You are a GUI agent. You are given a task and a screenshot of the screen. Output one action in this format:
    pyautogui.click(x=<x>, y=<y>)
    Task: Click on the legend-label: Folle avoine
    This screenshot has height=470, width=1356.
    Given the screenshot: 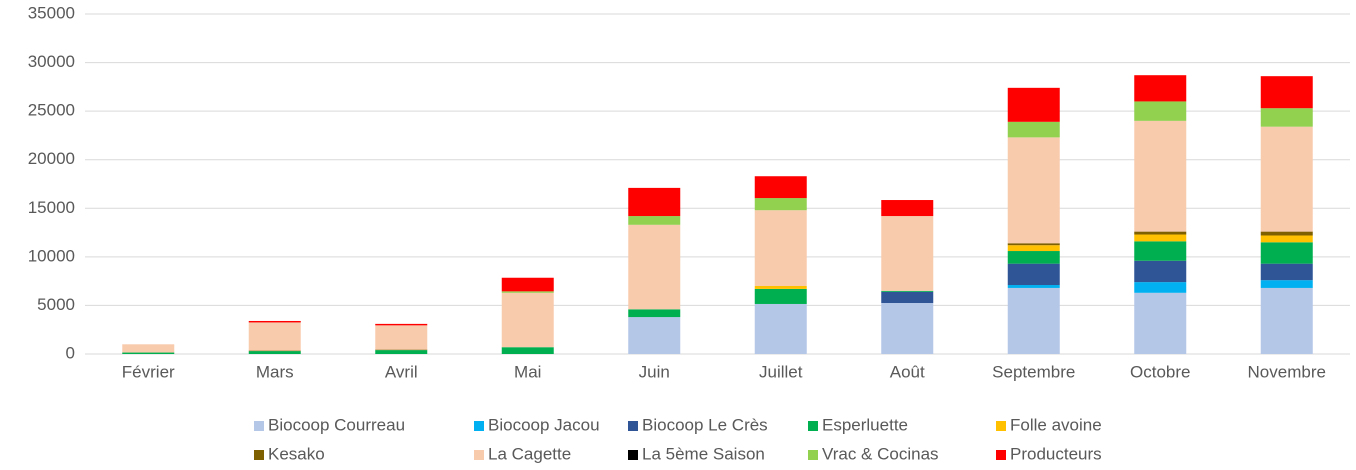 What is the action you would take?
    pyautogui.click(x=1056, y=424)
    